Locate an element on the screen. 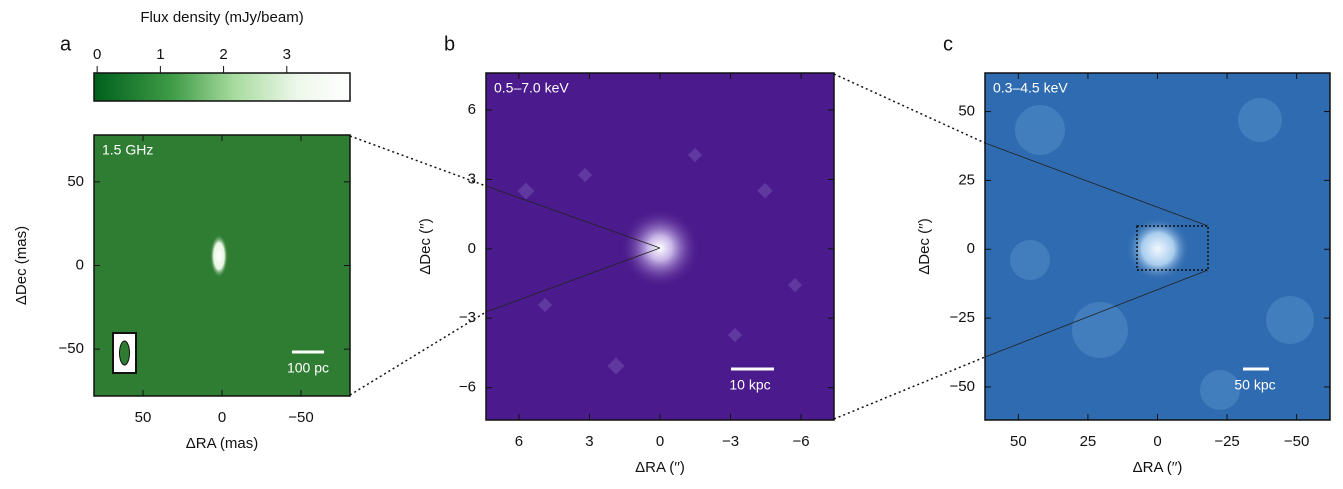 The image size is (1343, 489). x-tick-label: −6 is located at coordinates (801, 441).